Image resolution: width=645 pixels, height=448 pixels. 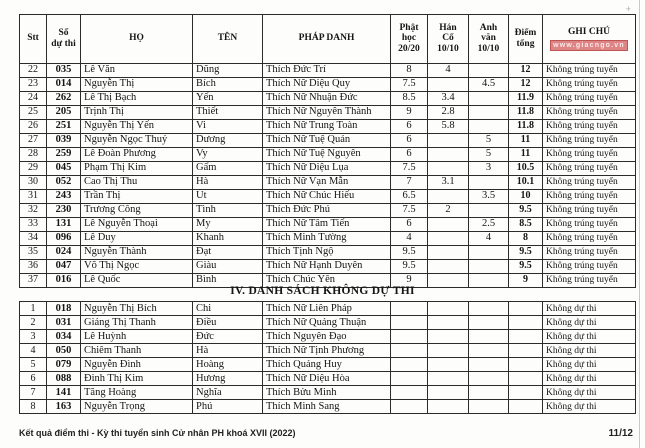 What do you see at coordinates (448, 39) in the screenshot?
I see `col-header-classical-chinese: Hán Cổ 10/10` at bounding box center [448, 39].